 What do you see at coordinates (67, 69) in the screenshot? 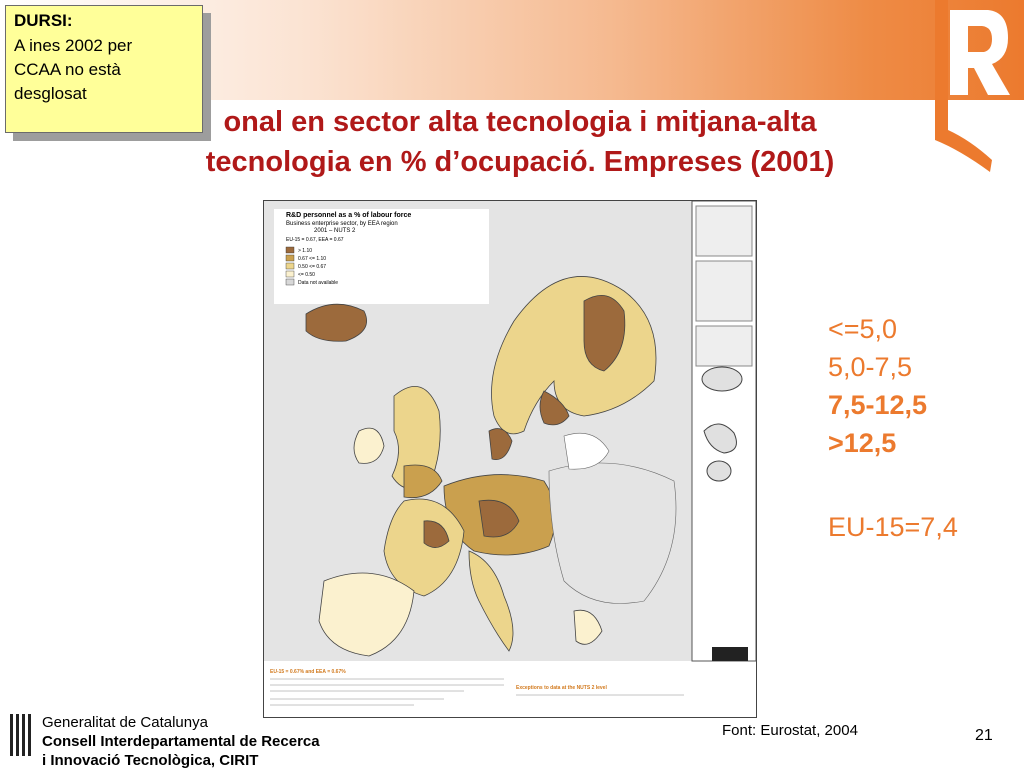
I see `note-line-2: CCAA no està` at bounding box center [67, 69].